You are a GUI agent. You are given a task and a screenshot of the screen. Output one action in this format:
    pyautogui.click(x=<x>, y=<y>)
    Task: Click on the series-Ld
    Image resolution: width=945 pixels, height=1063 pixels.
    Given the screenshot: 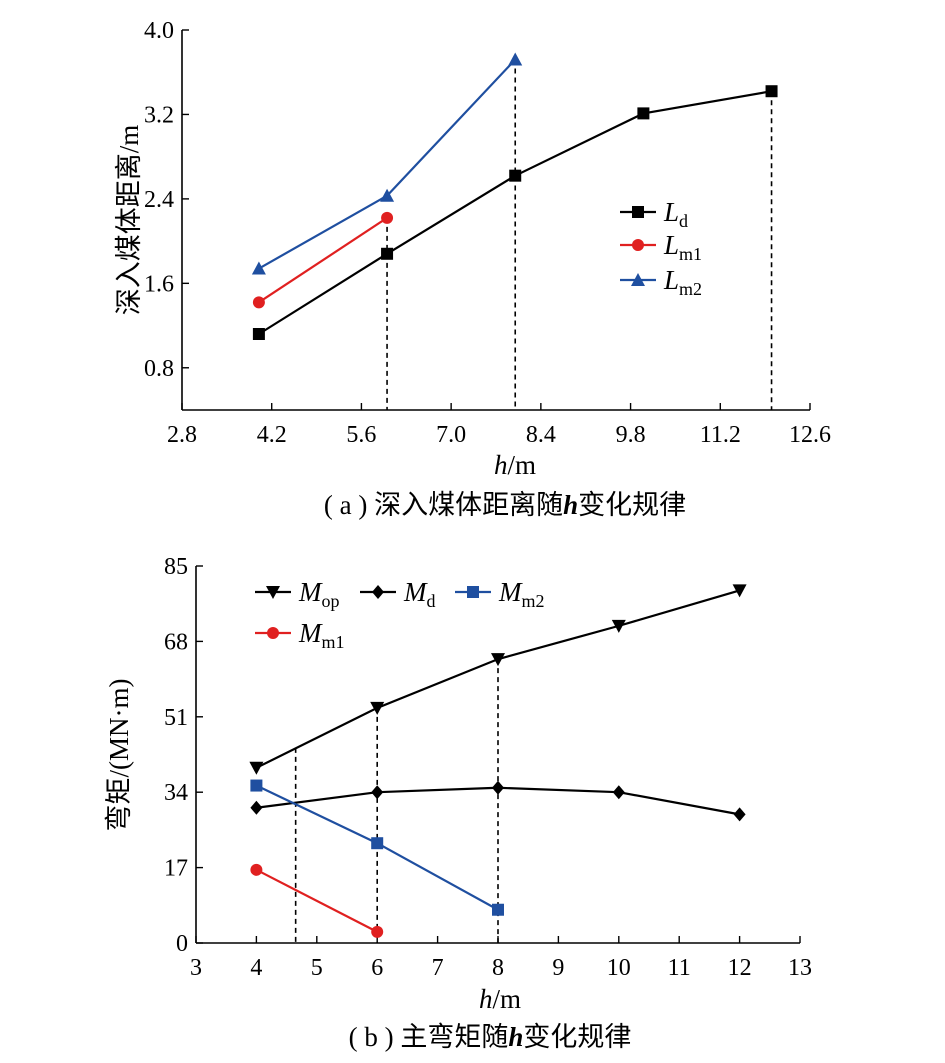 What is the action you would take?
    pyautogui.click(x=515, y=212)
    